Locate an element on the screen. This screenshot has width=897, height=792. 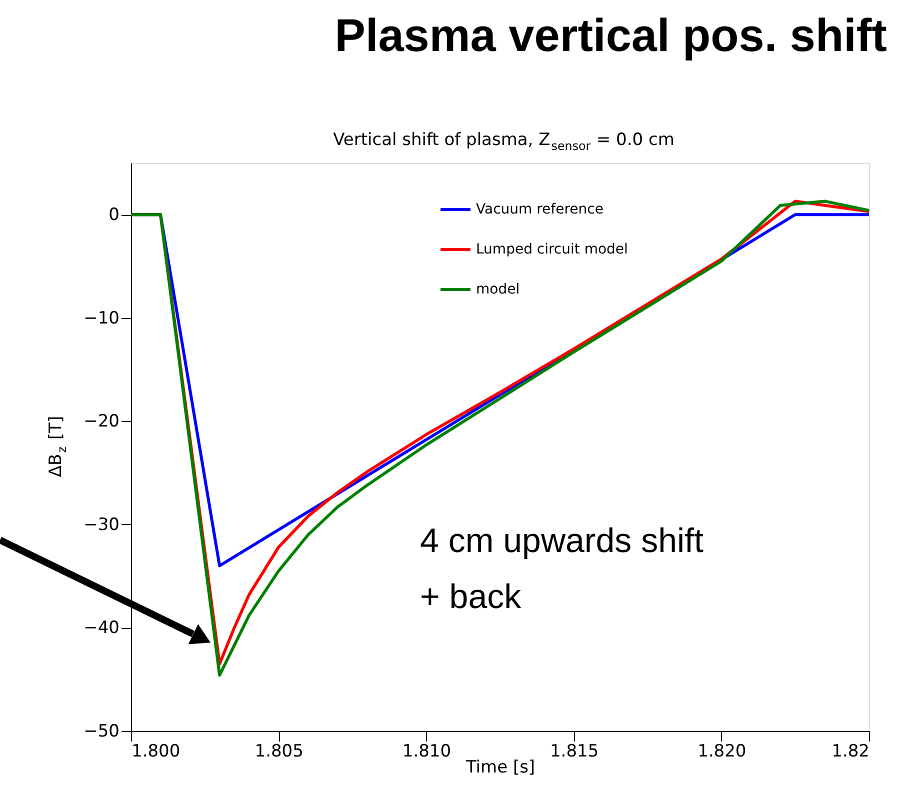
x-tick-label: 1.820 is located at coordinates (722, 752).